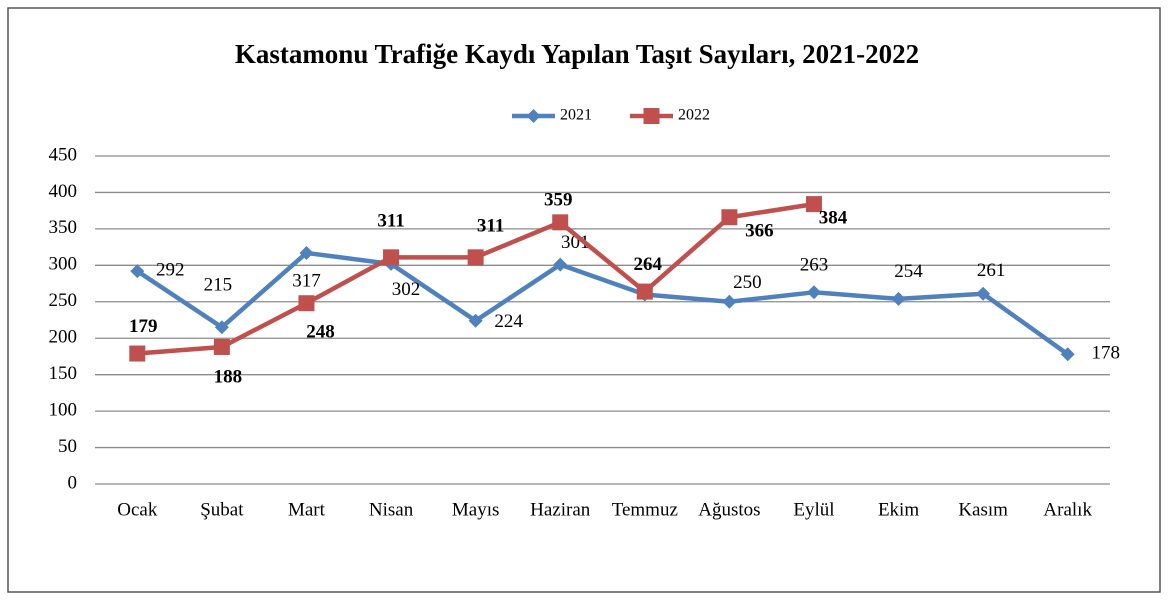 The height and width of the screenshot is (609, 1173). I want to click on legend-label: 2022, so click(694, 115).